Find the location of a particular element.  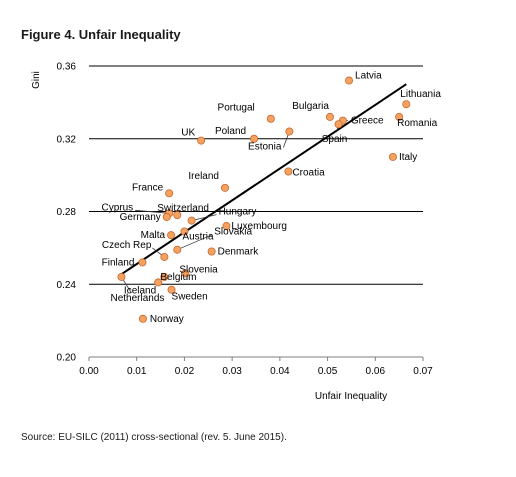

label-belgium: Belgium is located at coordinates (178, 277).